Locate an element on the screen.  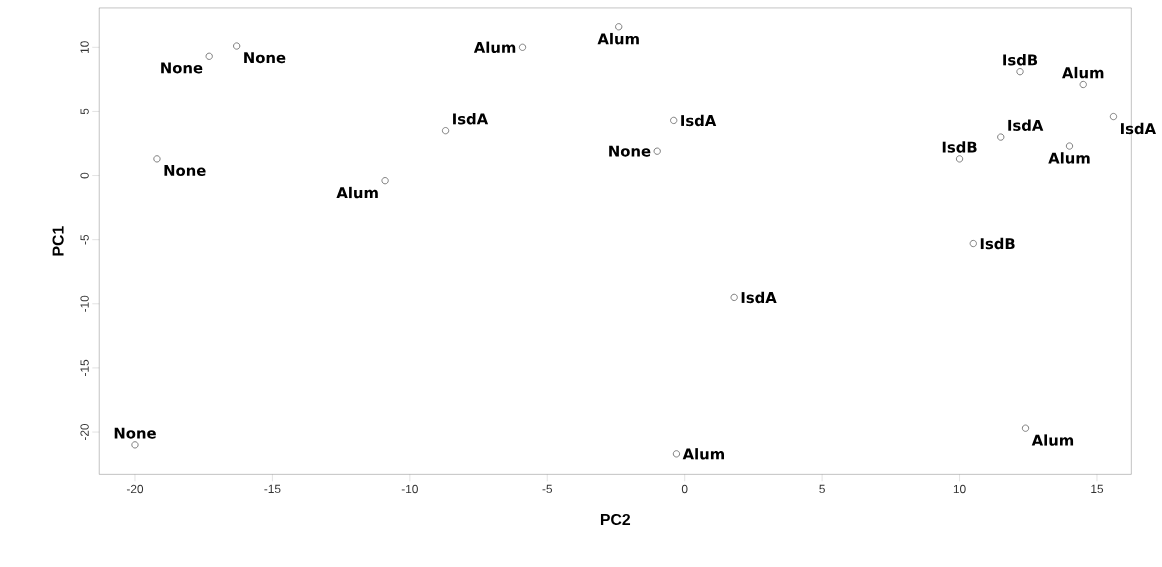
x-axis-title: PC2 is located at coordinates (615, 520).